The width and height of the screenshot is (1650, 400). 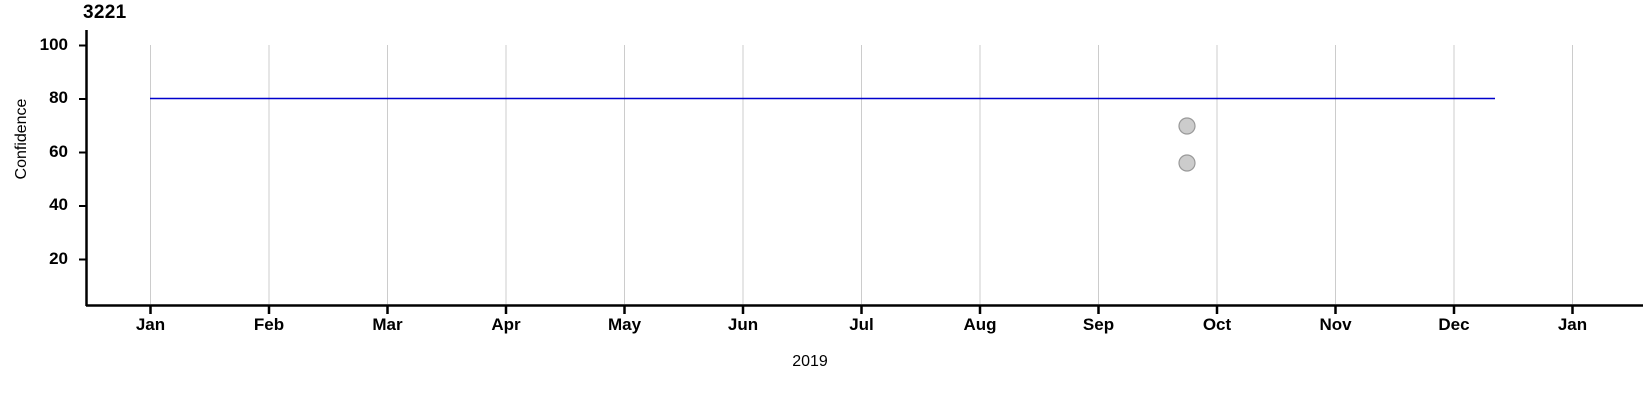 What do you see at coordinates (506, 324) in the screenshot?
I see `x-tick-label: Apr` at bounding box center [506, 324].